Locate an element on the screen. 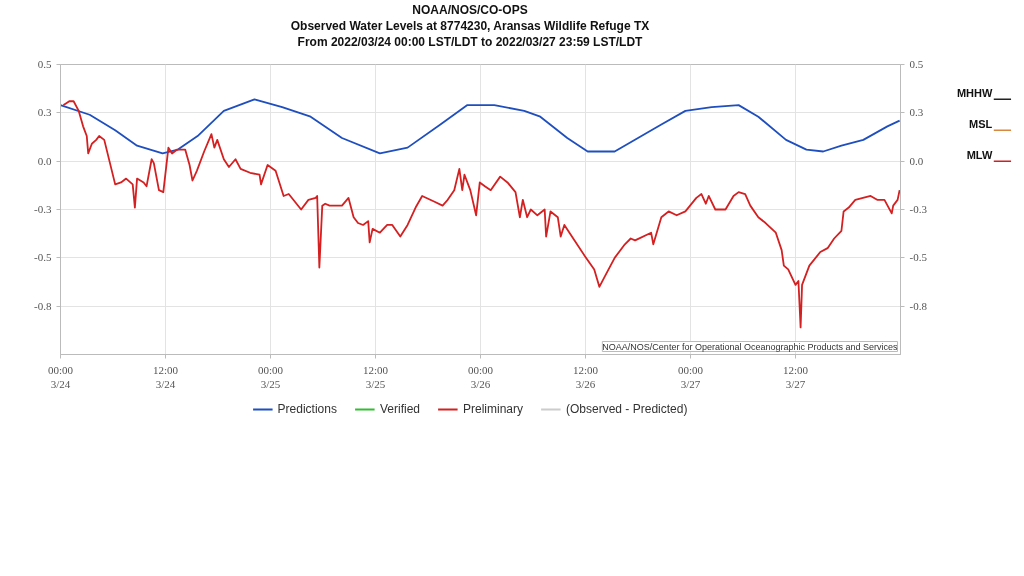  x-tick-label: 00:00 3/26 is located at coordinates (480, 376).